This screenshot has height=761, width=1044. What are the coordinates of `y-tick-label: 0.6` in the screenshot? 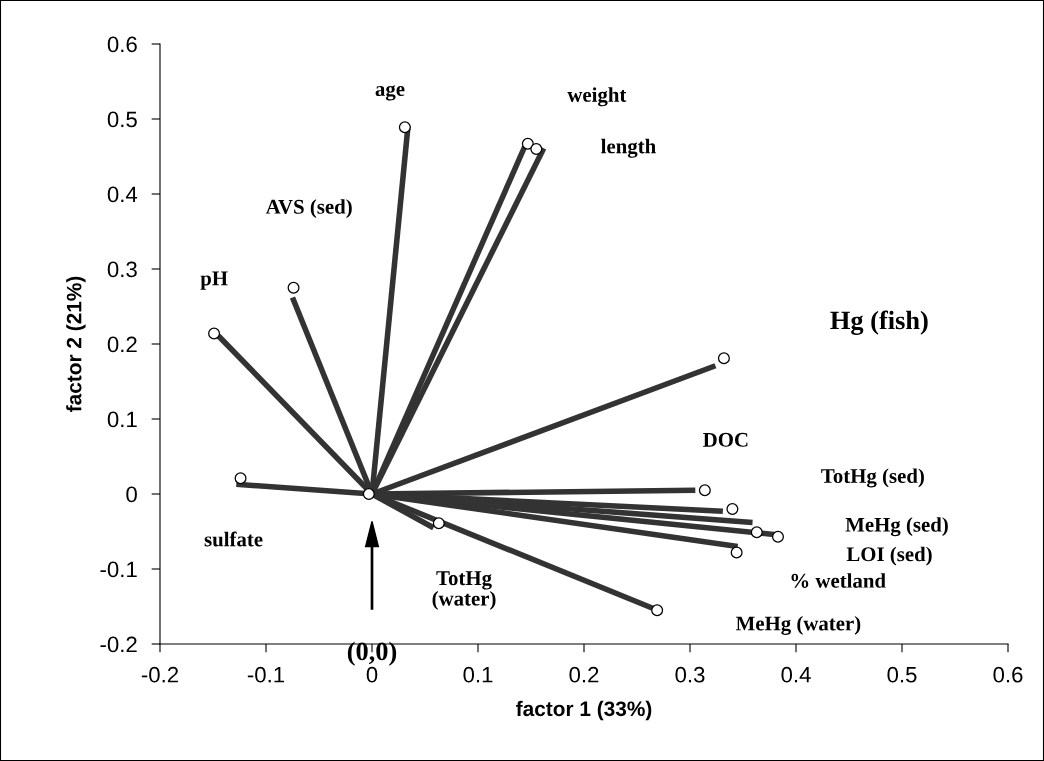 It's located at (122, 44).